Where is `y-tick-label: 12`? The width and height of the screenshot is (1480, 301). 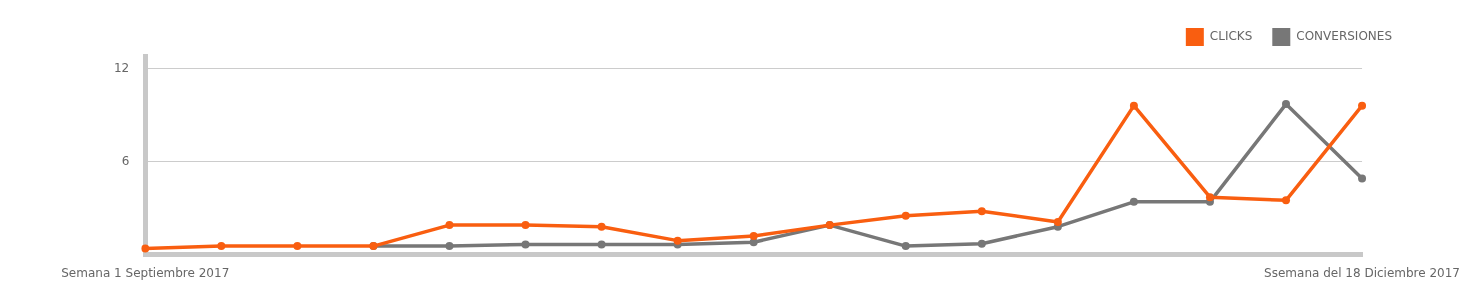
y-tick-label: 12 is located at coordinates (121, 67).